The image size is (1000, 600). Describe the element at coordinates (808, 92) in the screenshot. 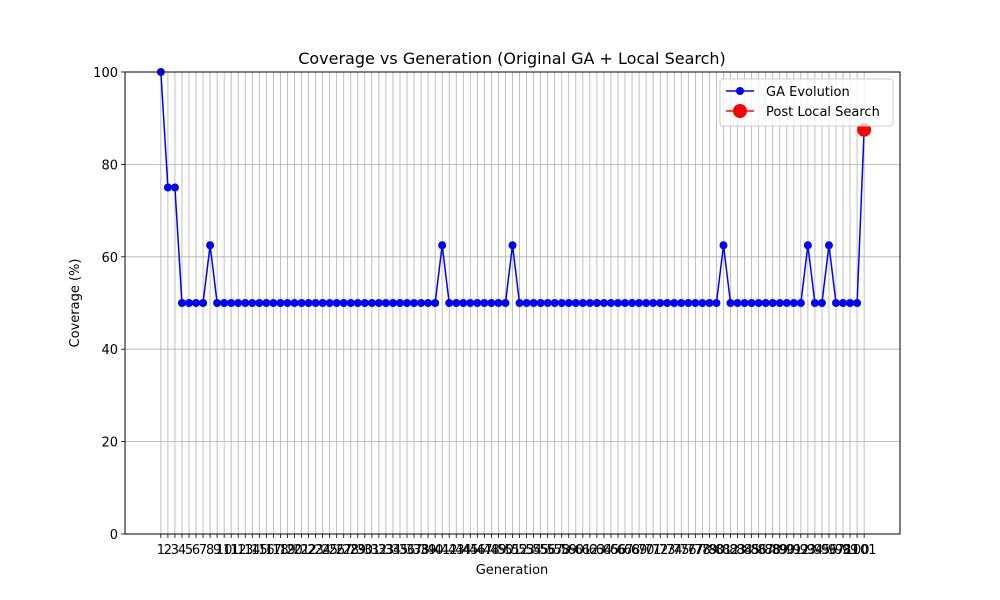

I see `legend-label-ga: GA Evolution` at that location.